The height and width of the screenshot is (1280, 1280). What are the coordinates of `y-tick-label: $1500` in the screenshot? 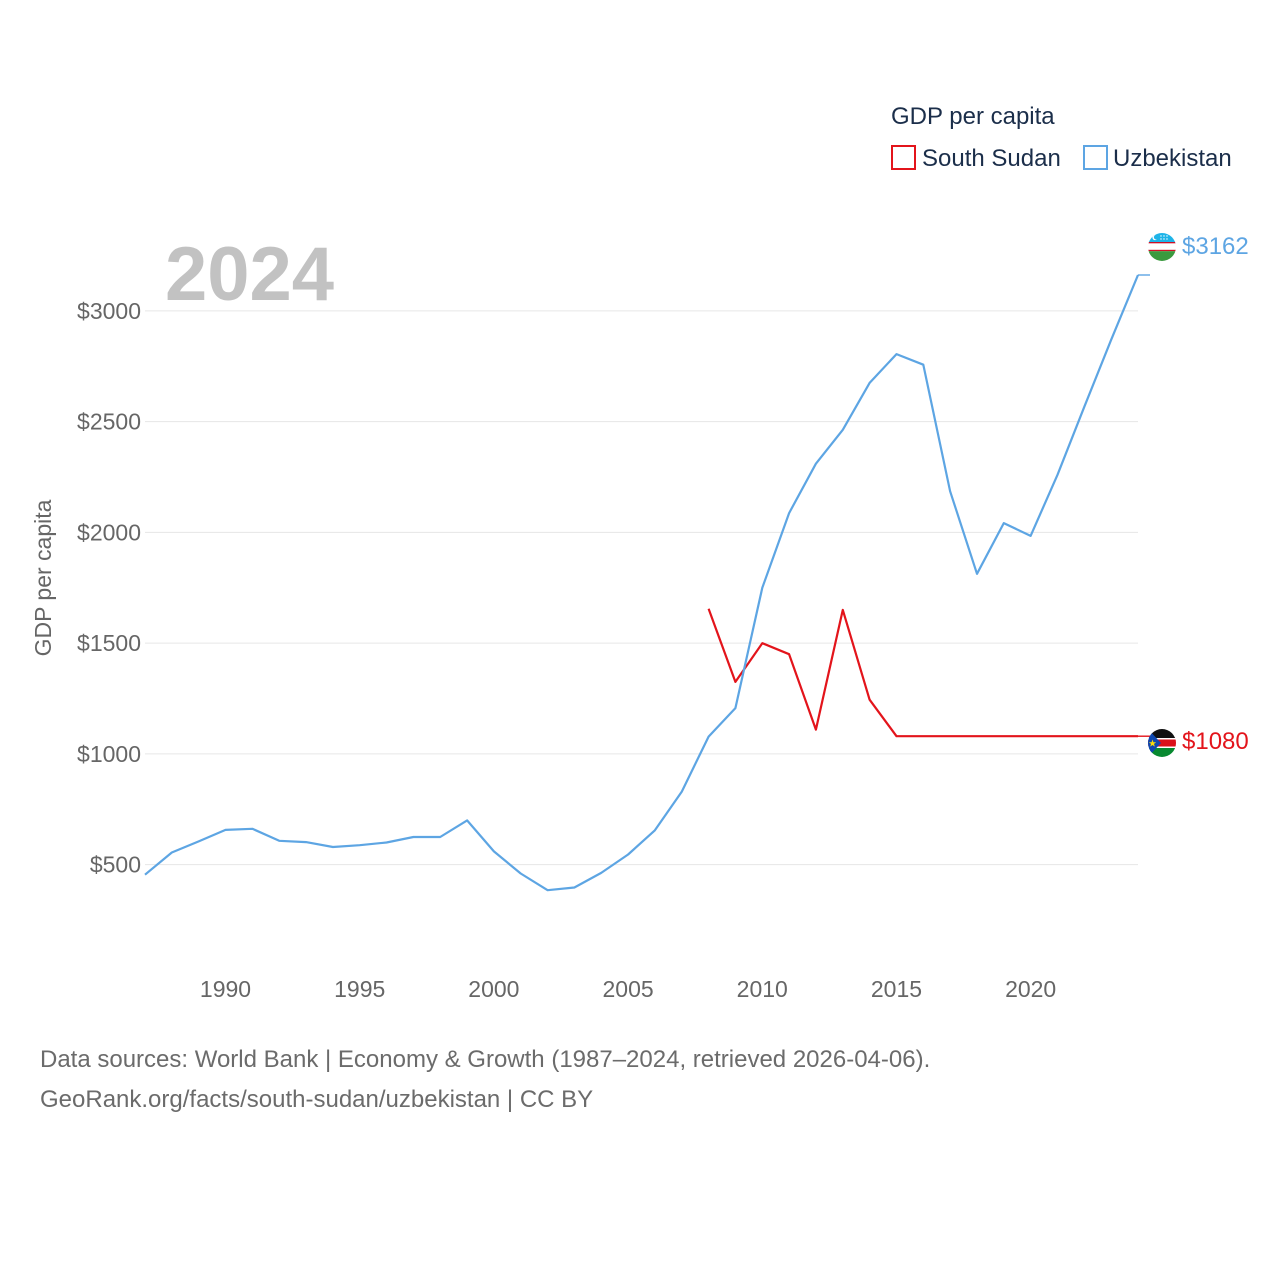 It's located at (109, 643).